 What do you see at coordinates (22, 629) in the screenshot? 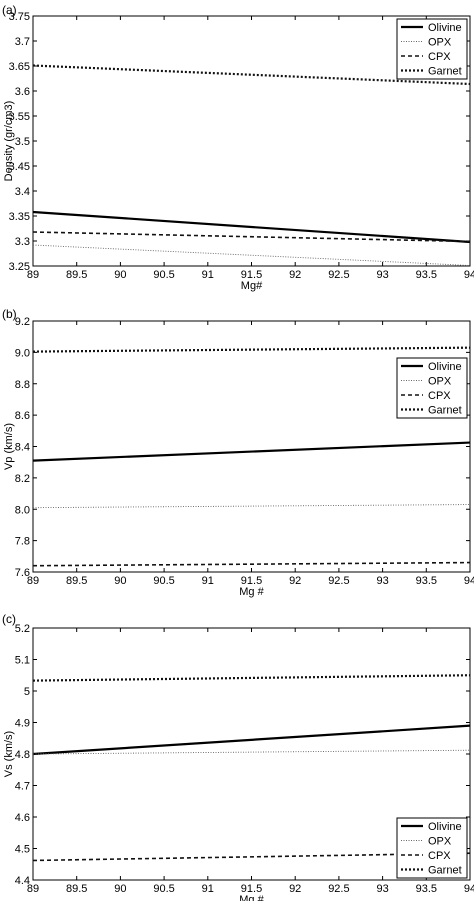
I see `y-tick-label: 5.2` at bounding box center [22, 629].